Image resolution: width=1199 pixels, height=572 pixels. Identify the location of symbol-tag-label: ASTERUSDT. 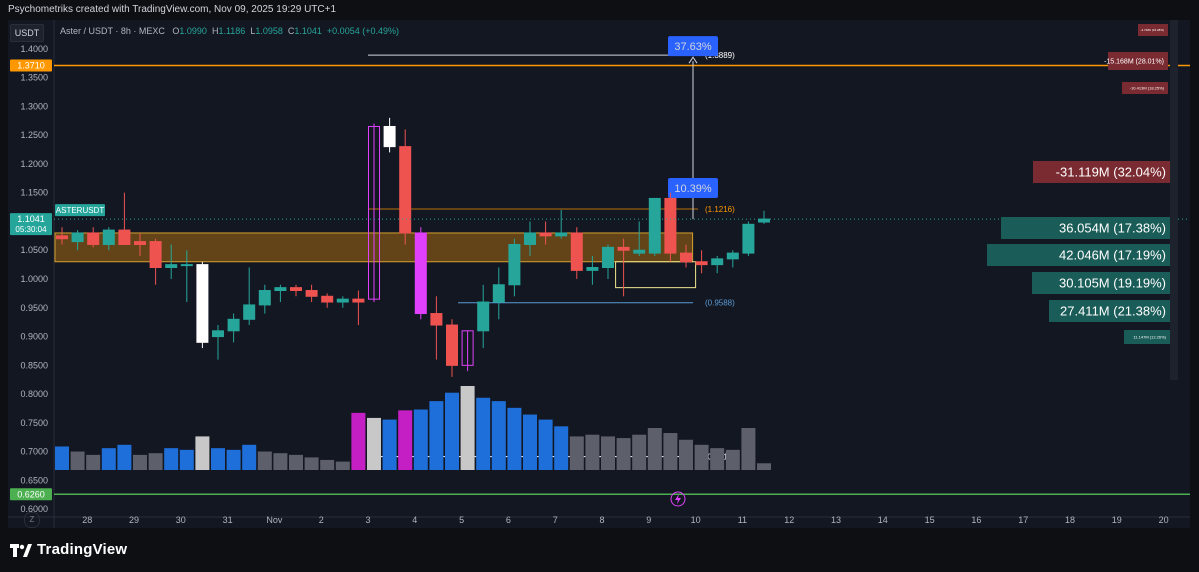
(80, 210).